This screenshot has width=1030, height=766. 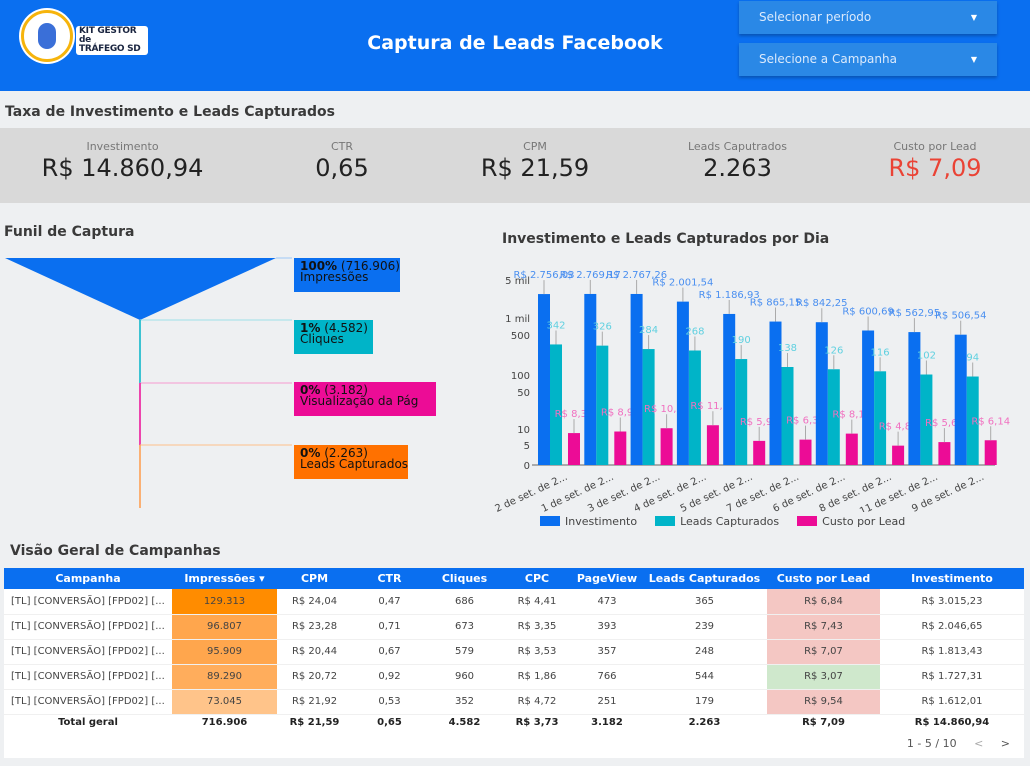 I want to click on next-page-button: >, so click(x=1005, y=743).